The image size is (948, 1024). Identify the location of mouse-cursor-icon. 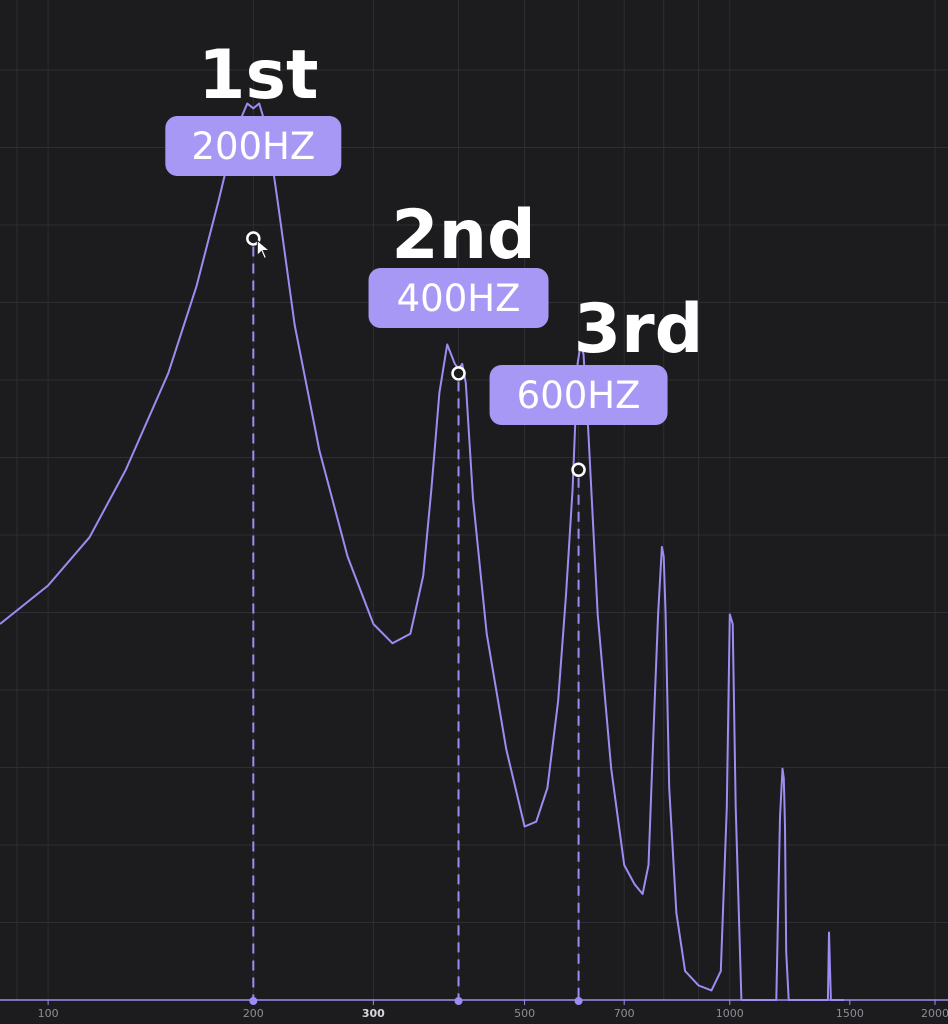
(263, 249).